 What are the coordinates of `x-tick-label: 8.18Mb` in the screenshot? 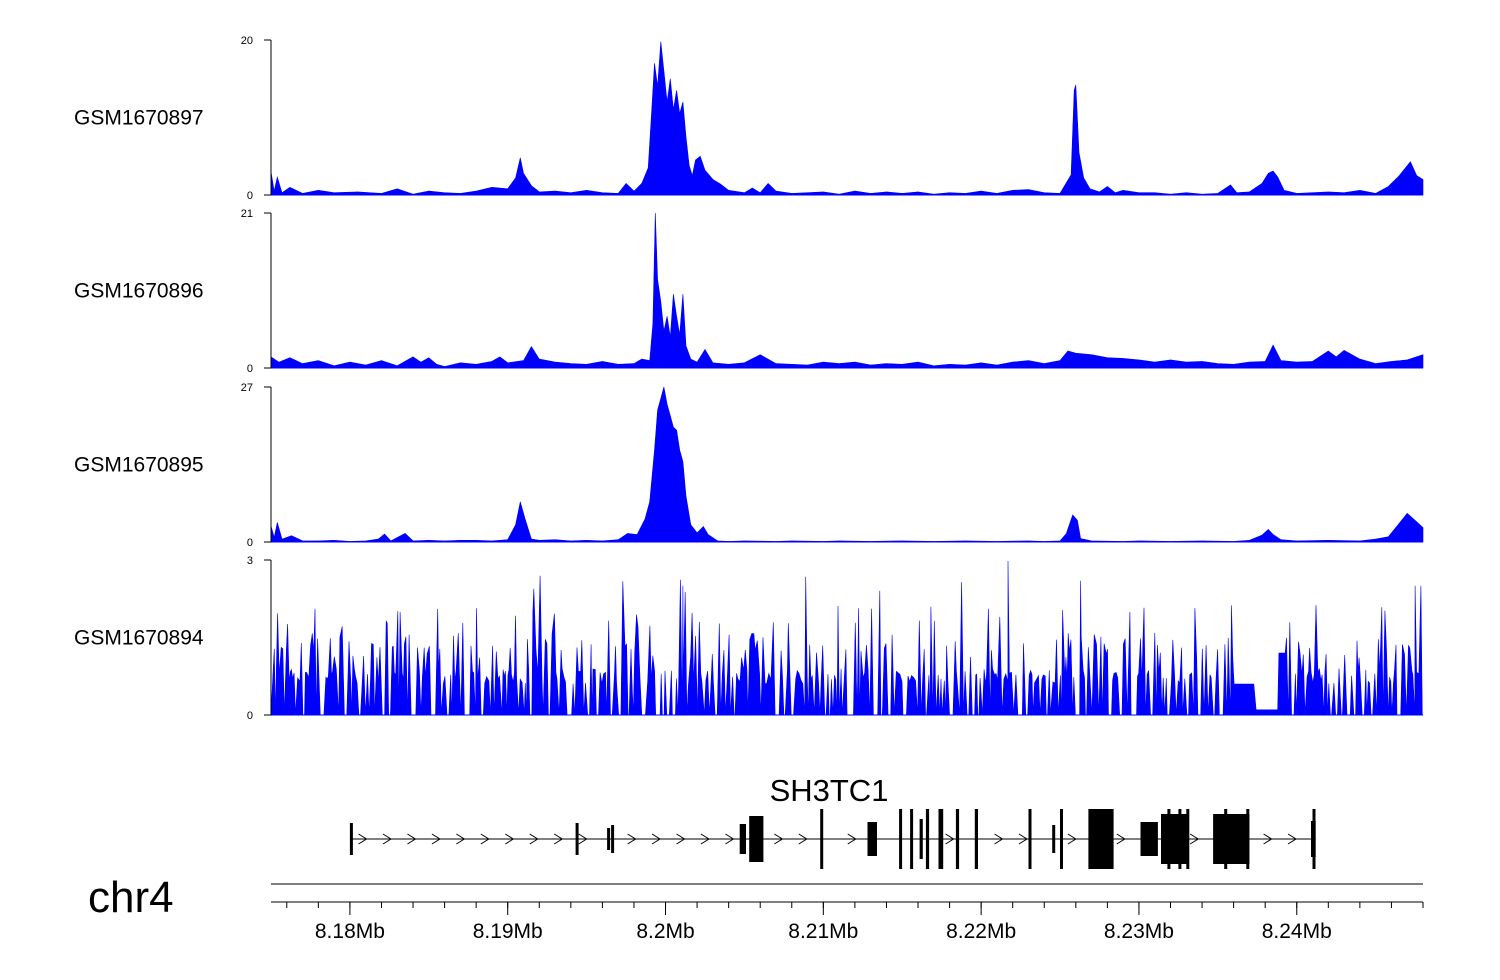 It's located at (350, 931).